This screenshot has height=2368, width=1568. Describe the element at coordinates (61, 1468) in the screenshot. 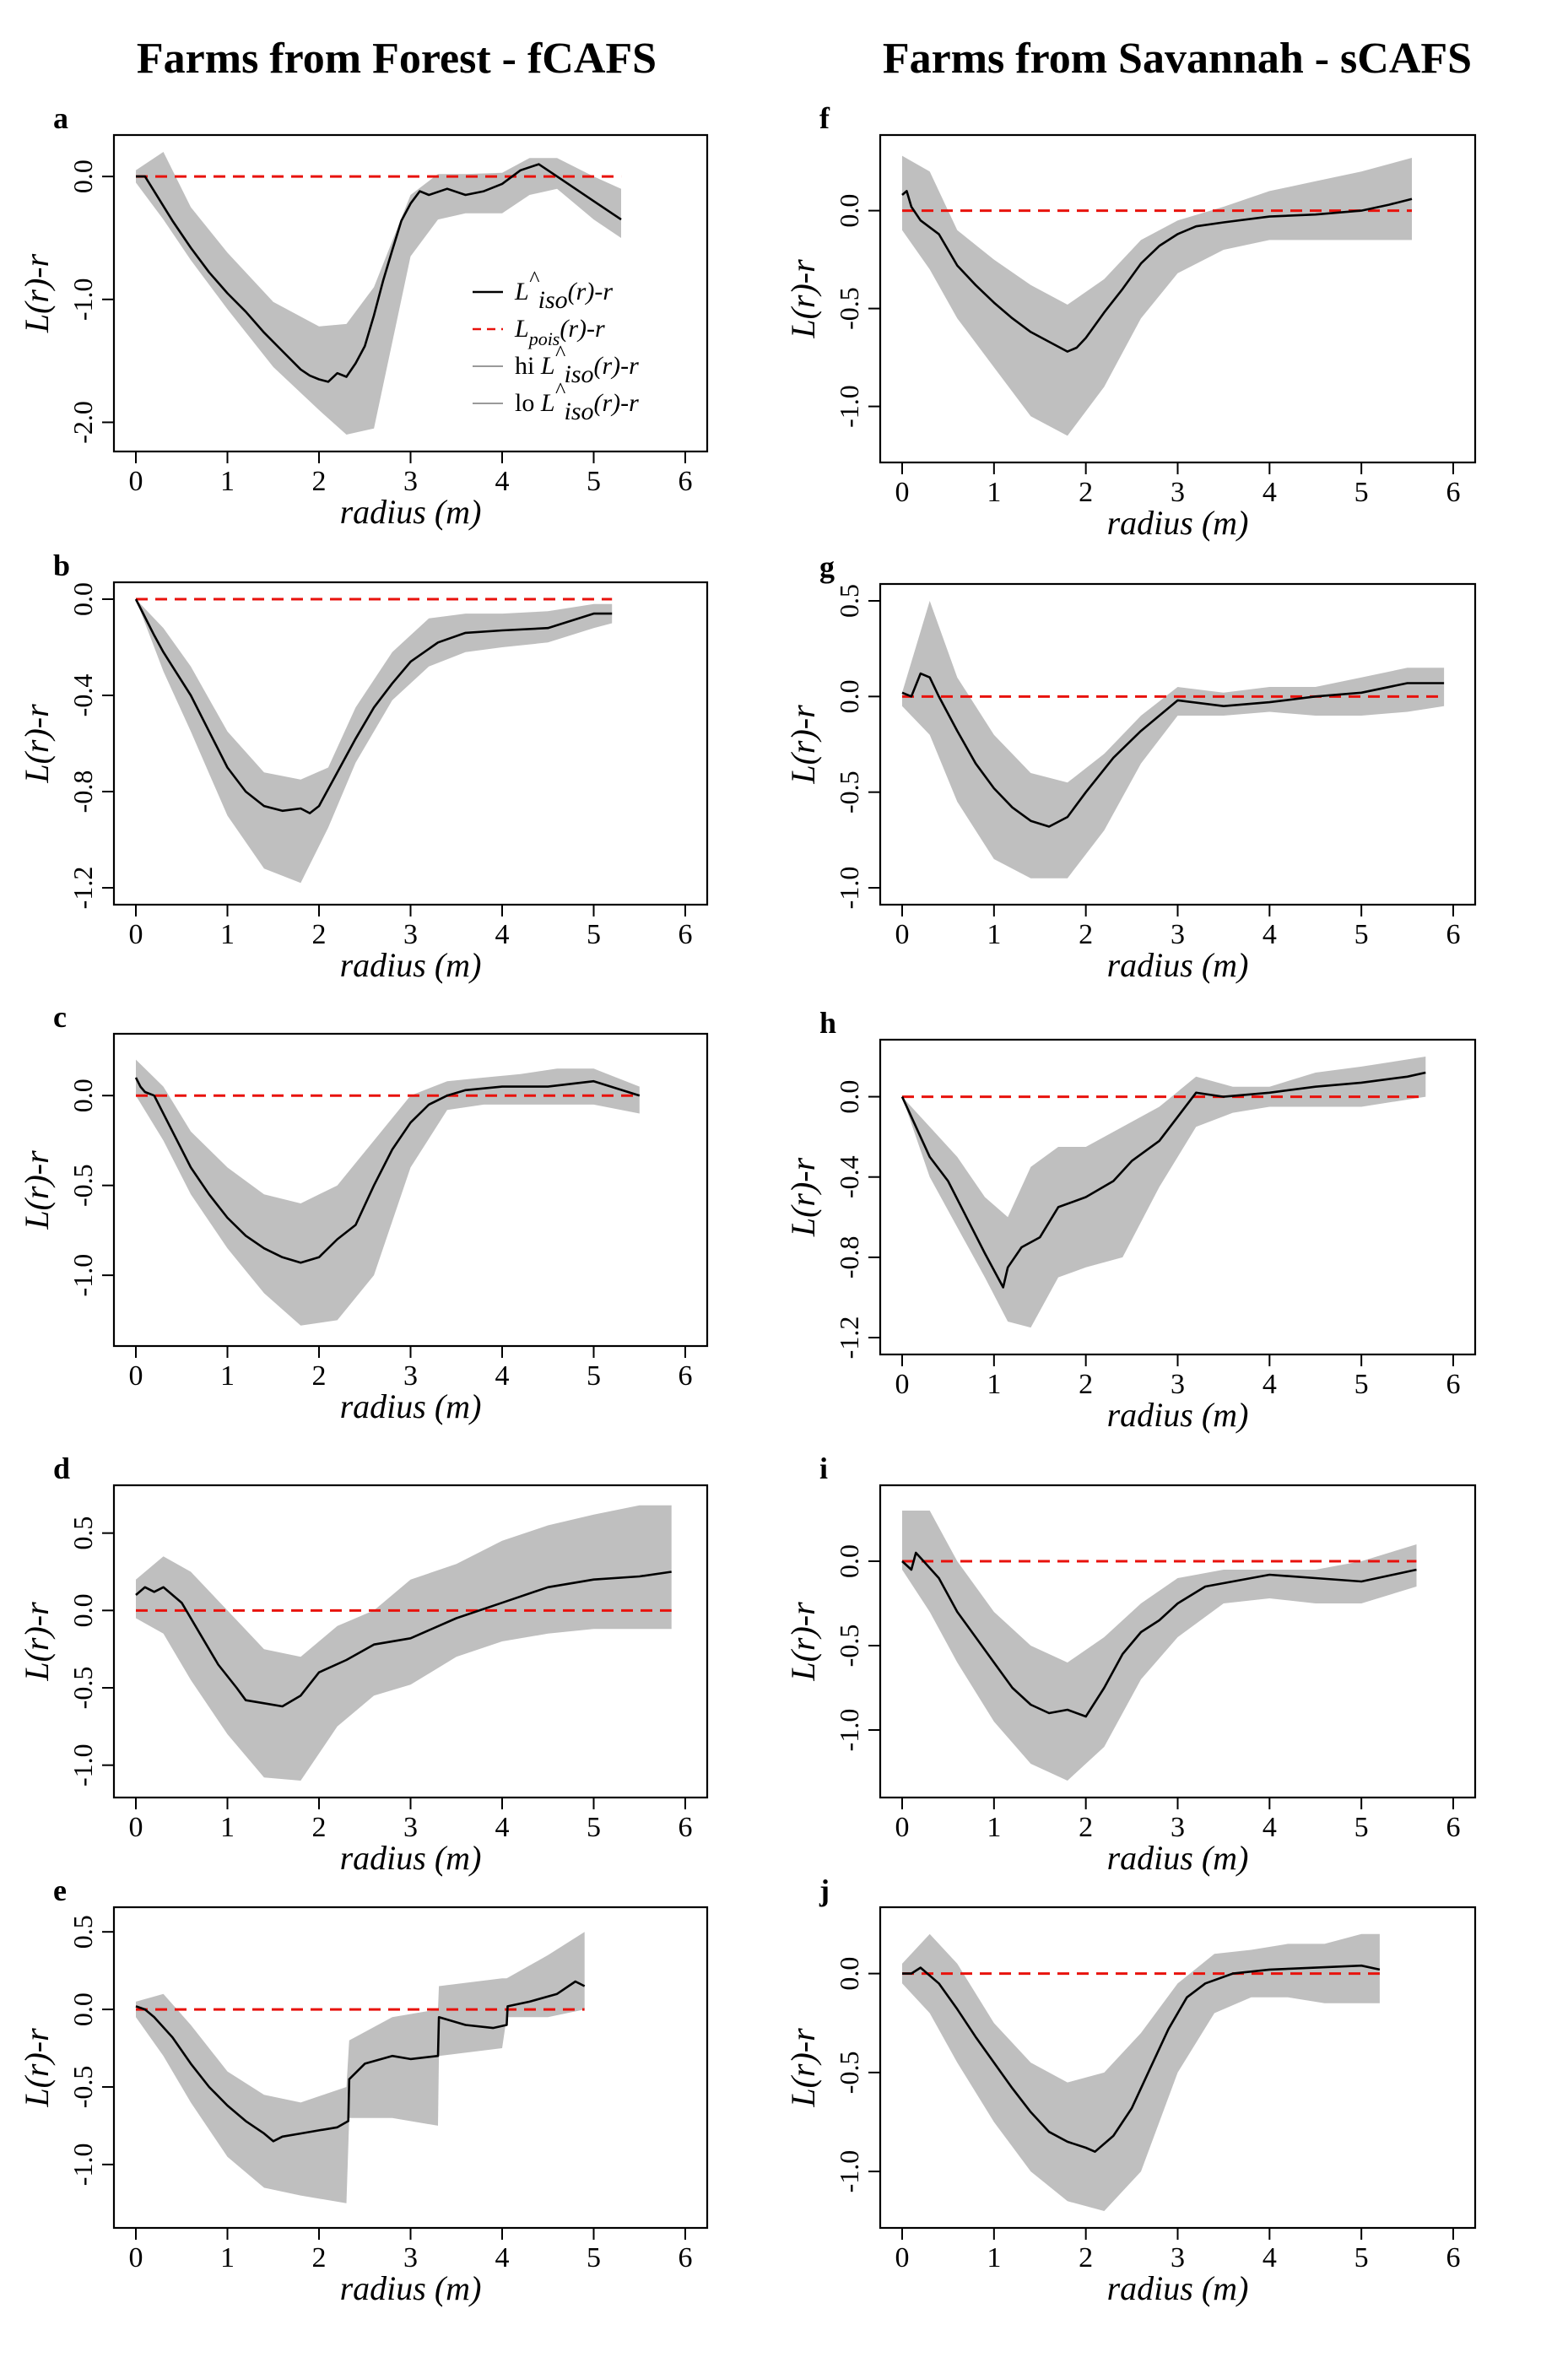

I see `panel-label: d` at that location.